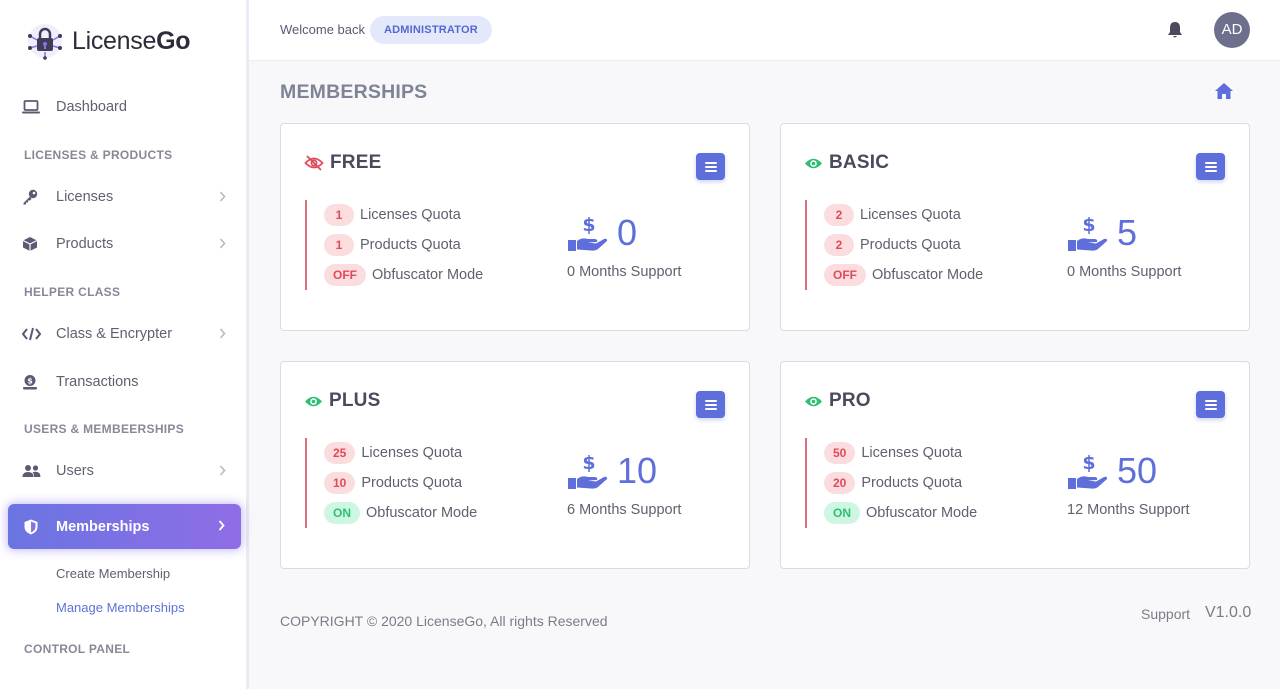 This screenshot has width=1280, height=689. What do you see at coordinates (32, 197) in the screenshot?
I see `key-icon` at bounding box center [32, 197].